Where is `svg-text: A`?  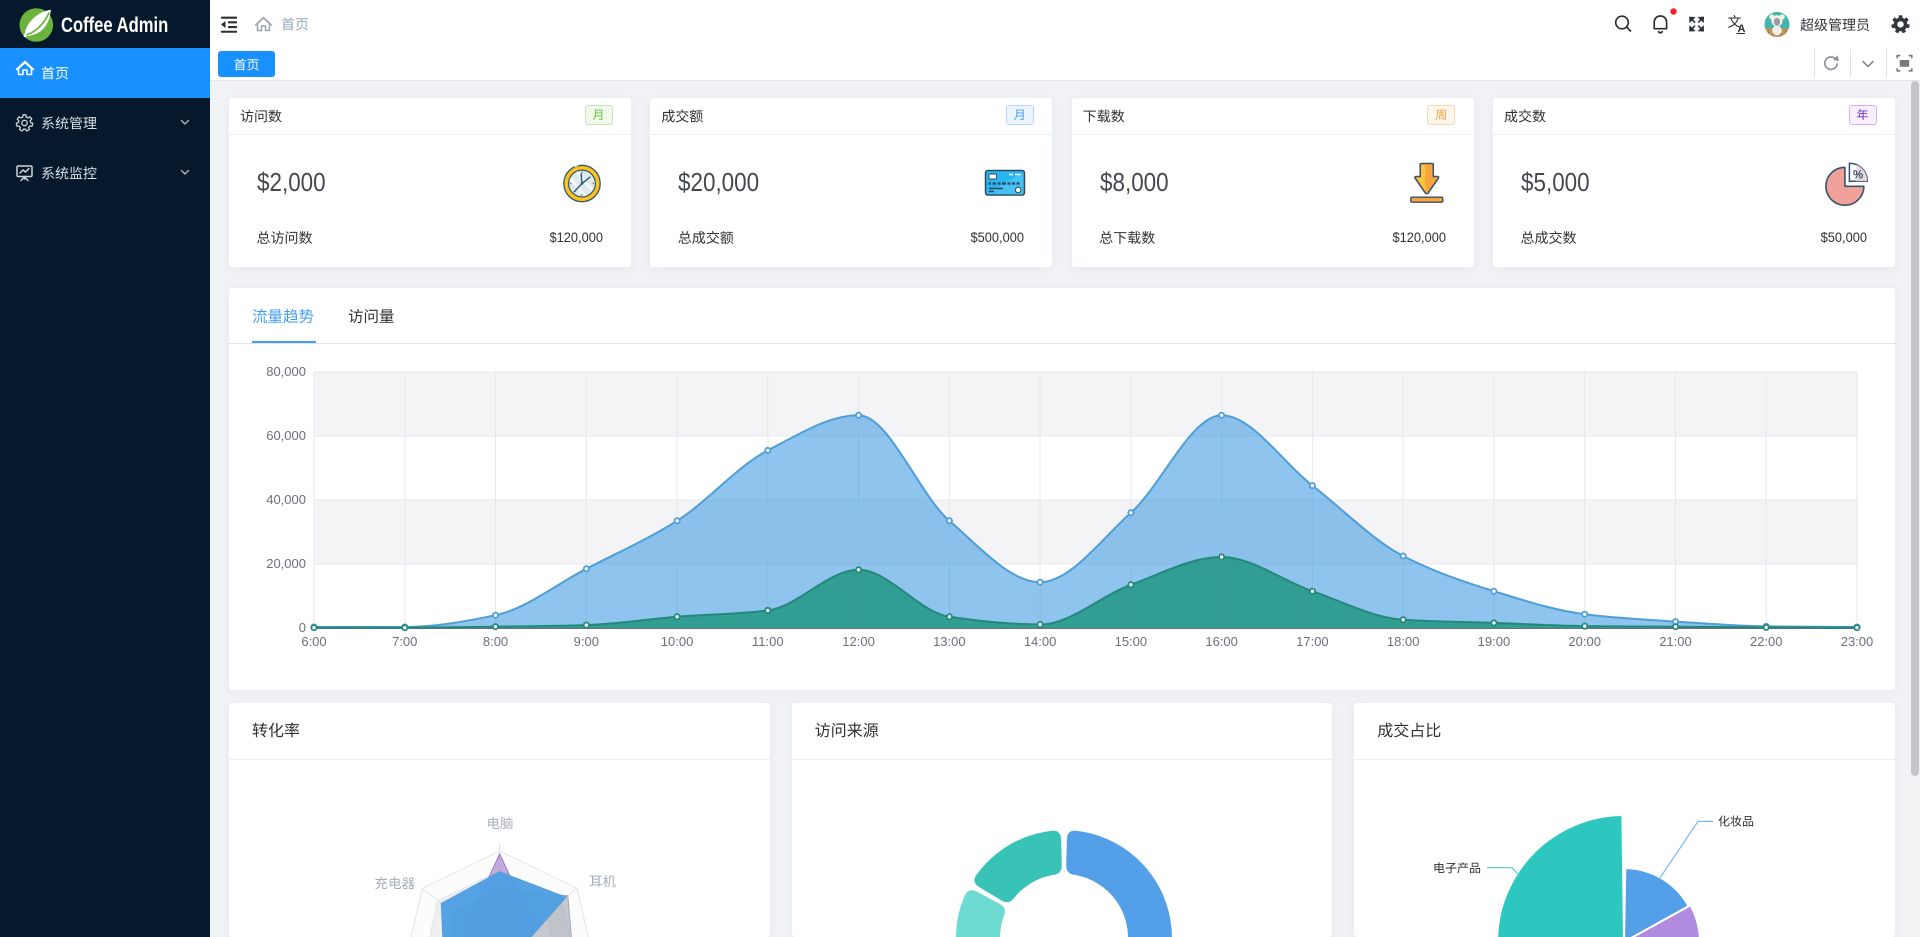
svg-text: A is located at coordinates (1742, 29).